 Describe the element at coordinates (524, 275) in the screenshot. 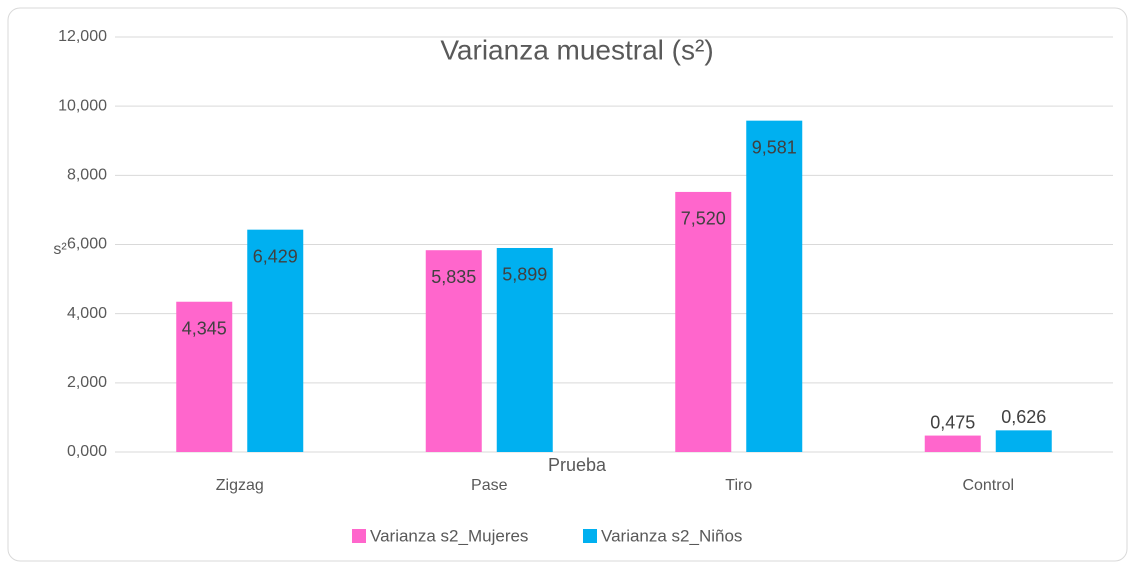

I see `data-label: 5,899` at that location.